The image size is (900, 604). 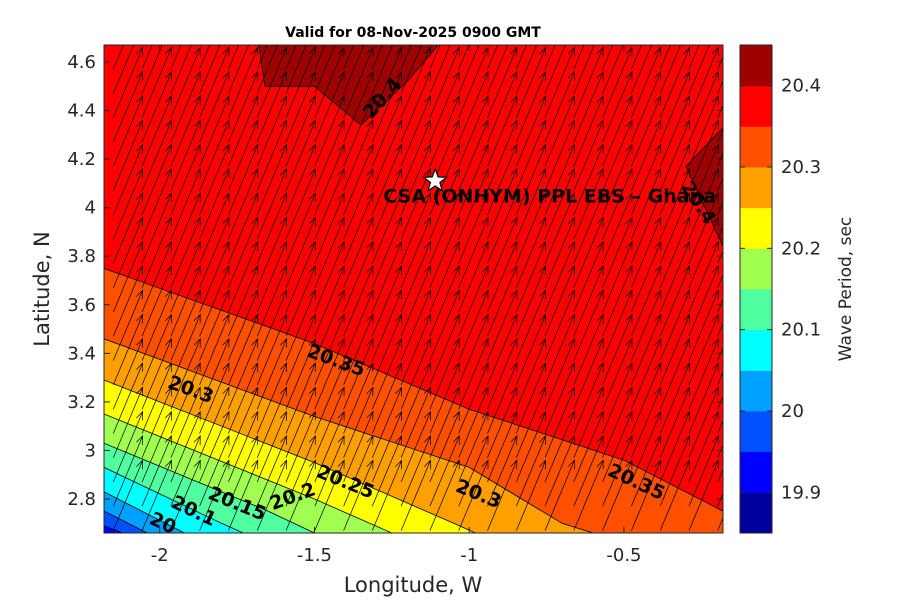 I want to click on colorbar-label: Wave Period, sec, so click(x=846, y=289).